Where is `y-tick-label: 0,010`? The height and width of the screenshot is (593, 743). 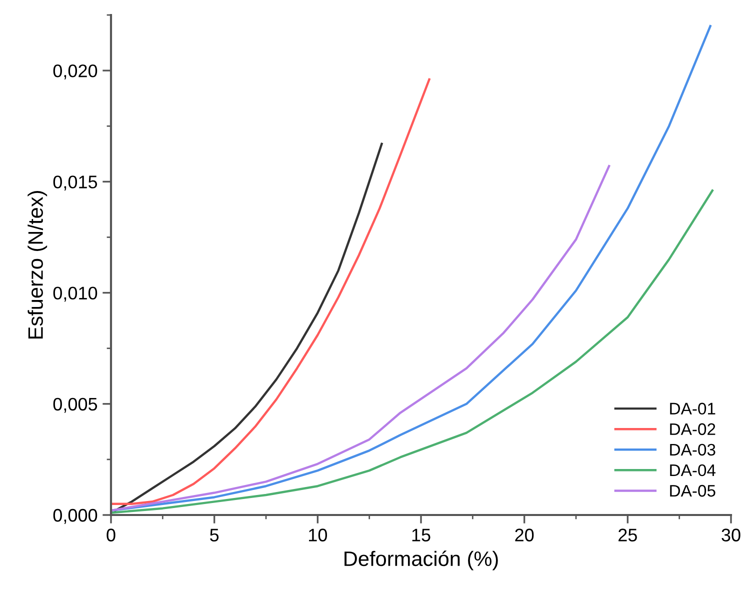 y-tick-label: 0,010 is located at coordinates (75, 294).